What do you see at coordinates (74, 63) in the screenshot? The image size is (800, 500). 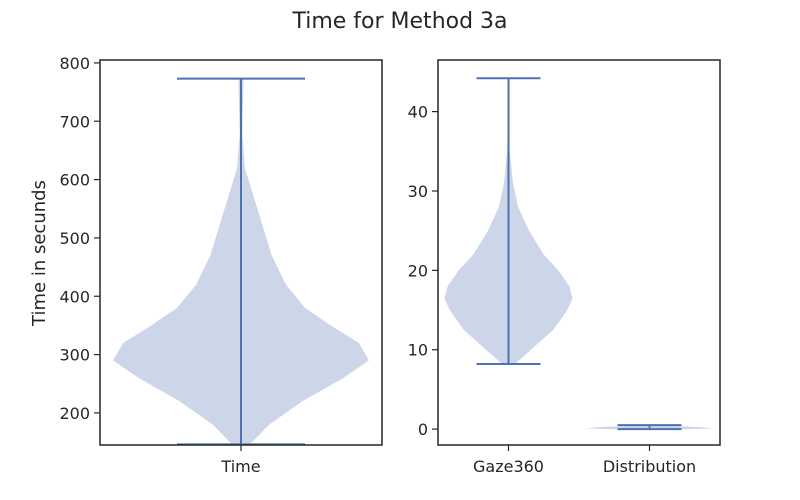 I see `left-y-tick-label: 800` at bounding box center [74, 63].